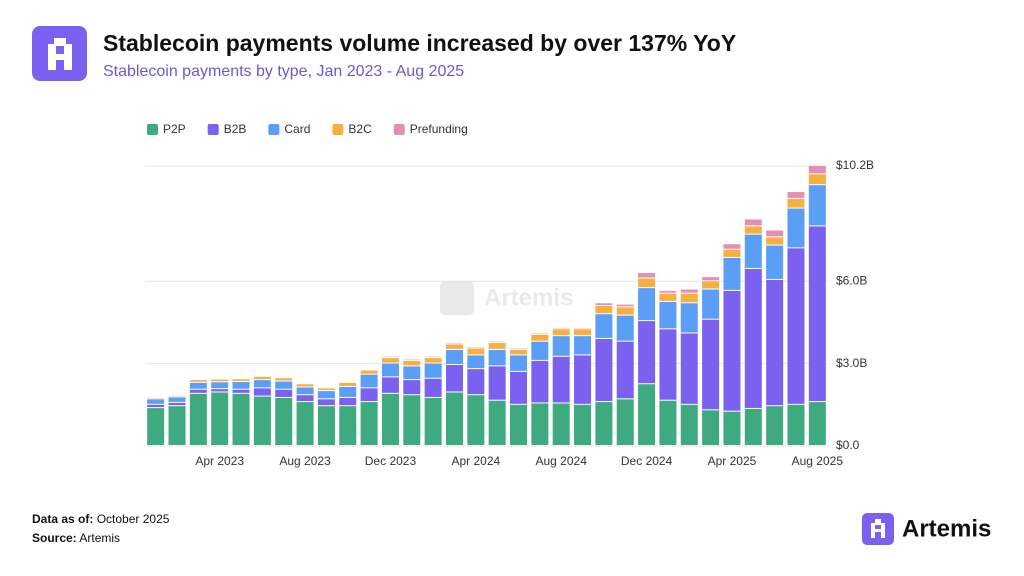 Image resolution: width=1024 pixels, height=576 pixels. I want to click on x-tick-label: Aug 2024, so click(562, 461).